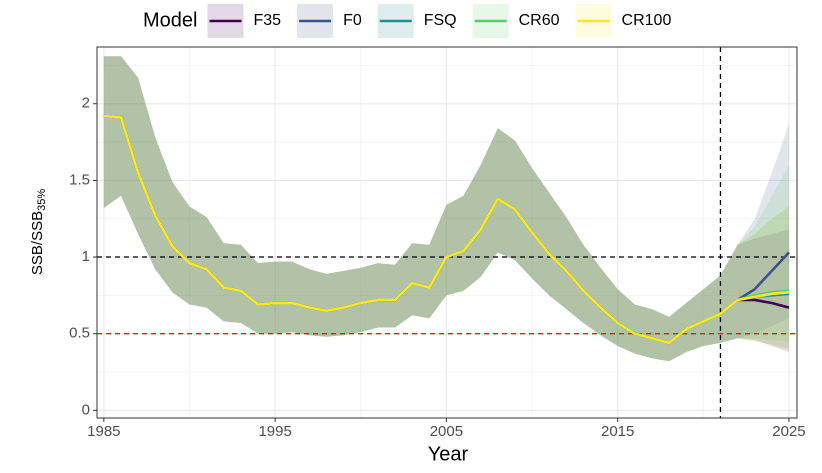  I want to click on y-tick-label: 0, so click(86, 409).